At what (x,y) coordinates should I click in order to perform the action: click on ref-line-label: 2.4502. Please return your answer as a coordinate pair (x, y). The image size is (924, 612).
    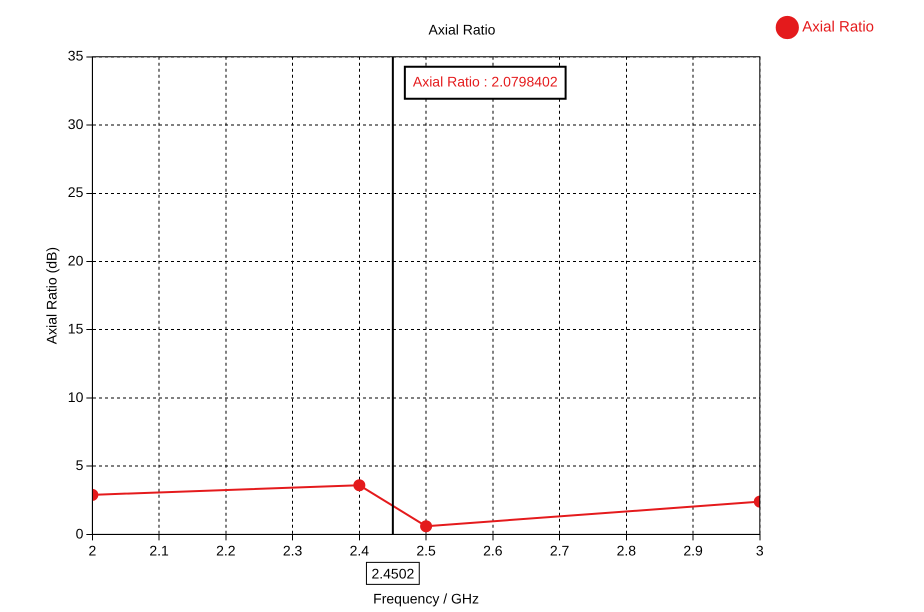
    Looking at the image, I should click on (392, 573).